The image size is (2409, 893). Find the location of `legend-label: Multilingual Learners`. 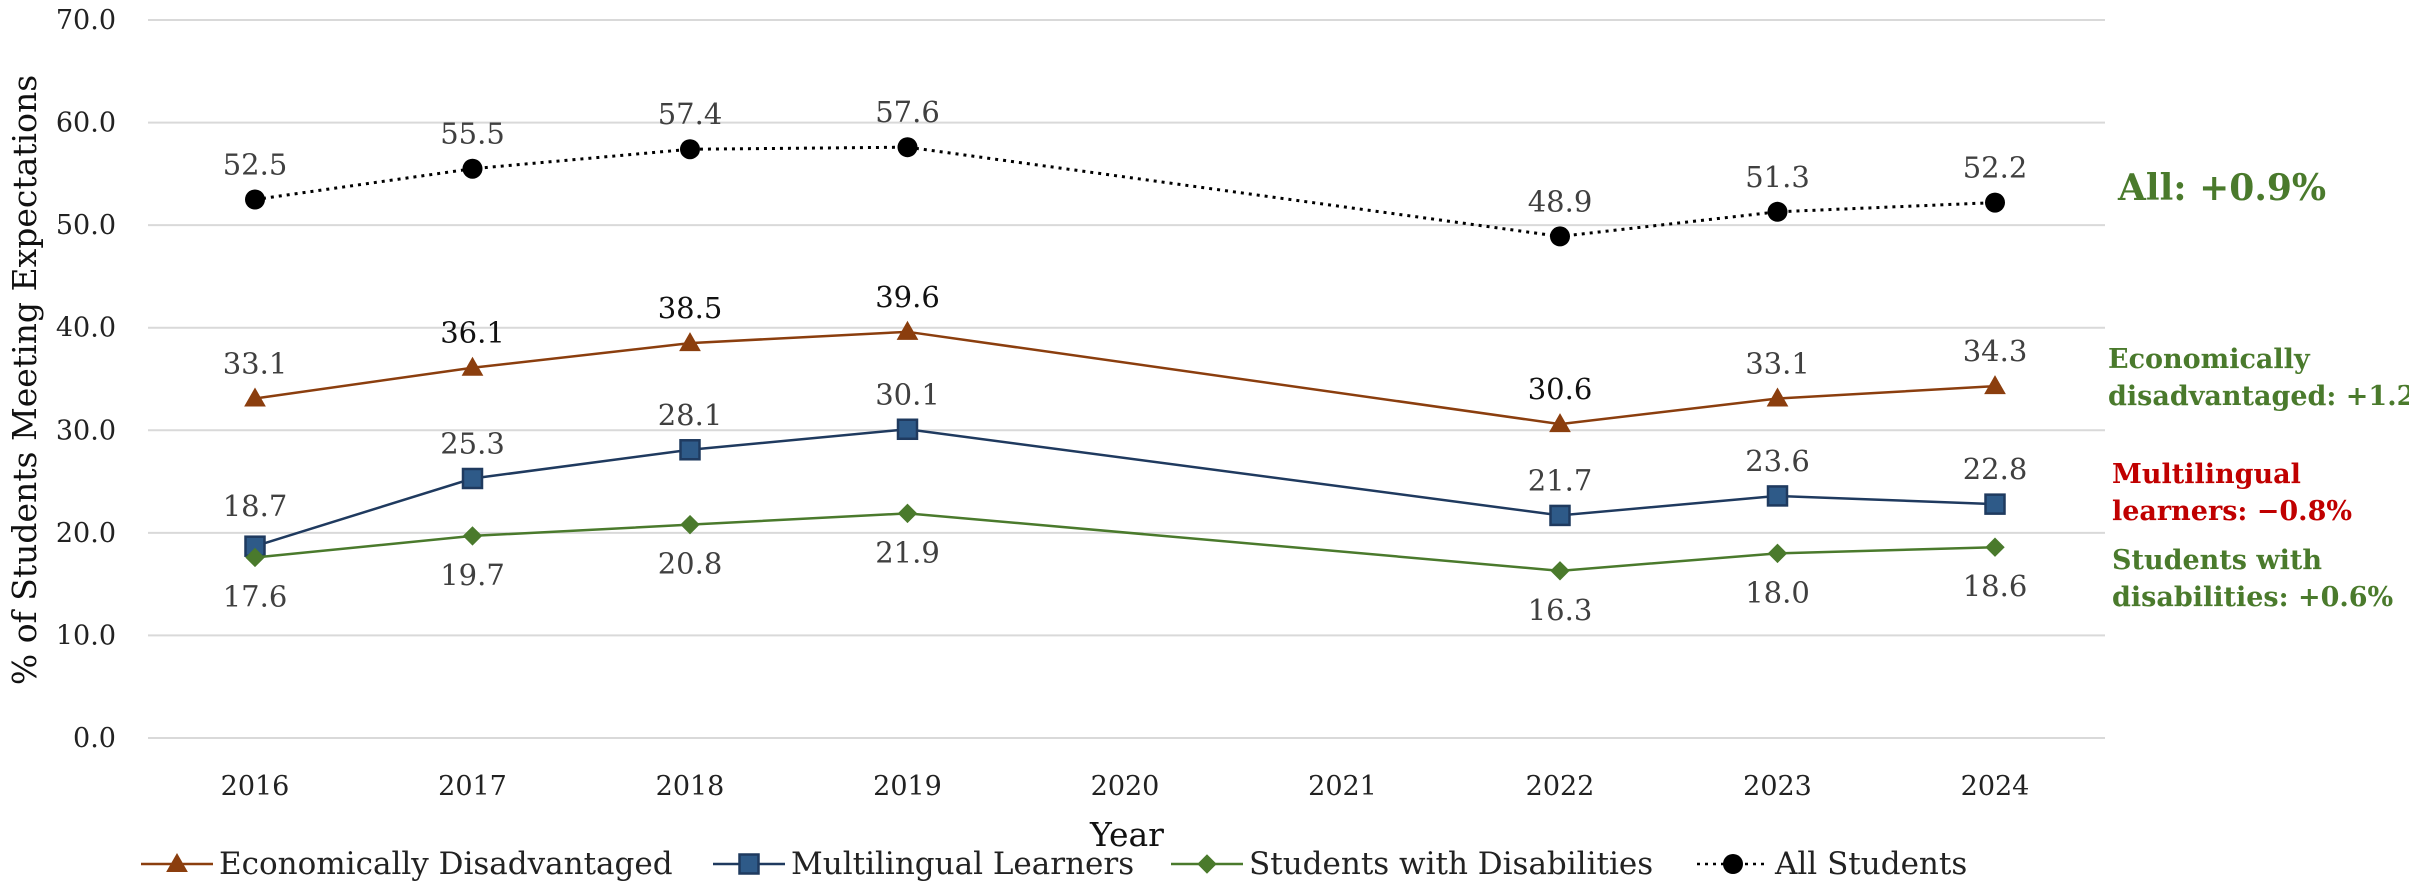

legend-label: Multilingual Learners is located at coordinates (962, 864).